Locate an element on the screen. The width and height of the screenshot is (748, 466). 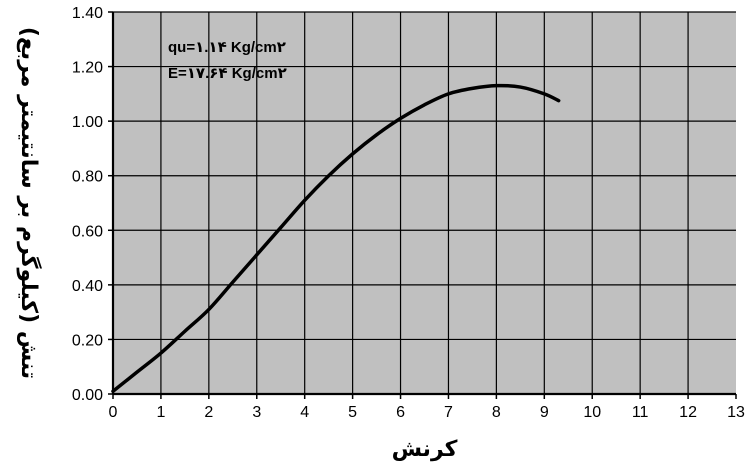
y-tick-label: 1.00 is located at coordinates (87, 122).